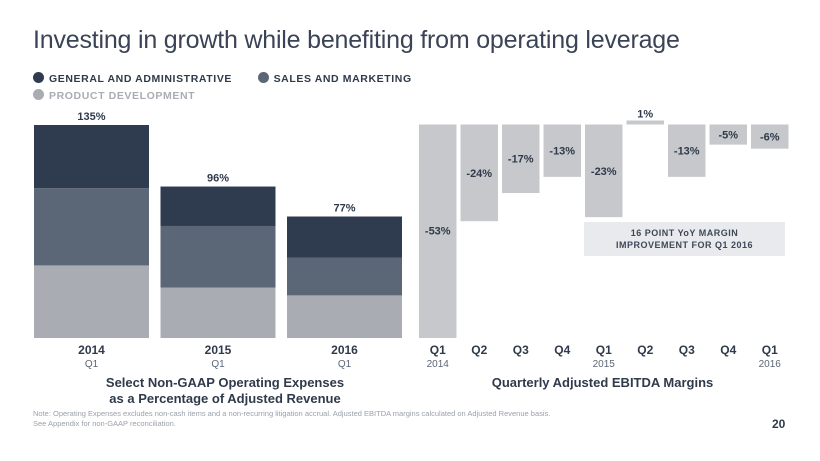 The height and width of the screenshot is (461, 820). I want to click on ebitda-chart-caption: Quarterly Adjusted EBITDA Margins, so click(602, 382).